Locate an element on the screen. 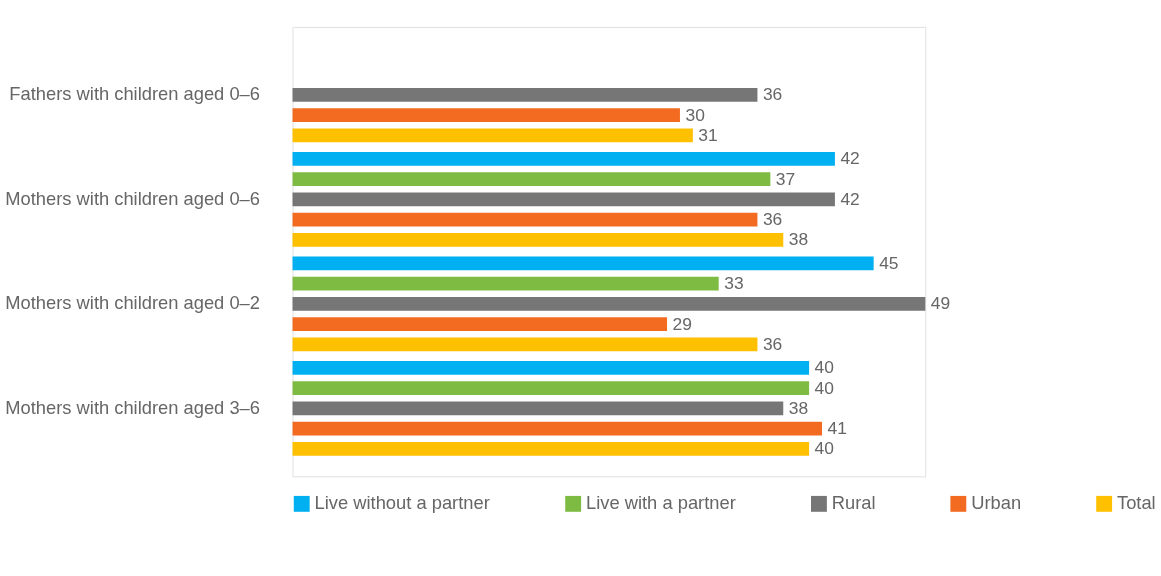  data-label: 30 is located at coordinates (695, 114).